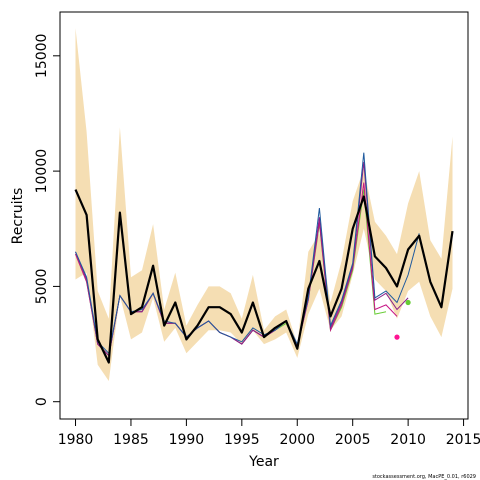  What do you see at coordinates (42, 401) in the screenshot?
I see `y-tick-label-0: 0` at bounding box center [42, 401].